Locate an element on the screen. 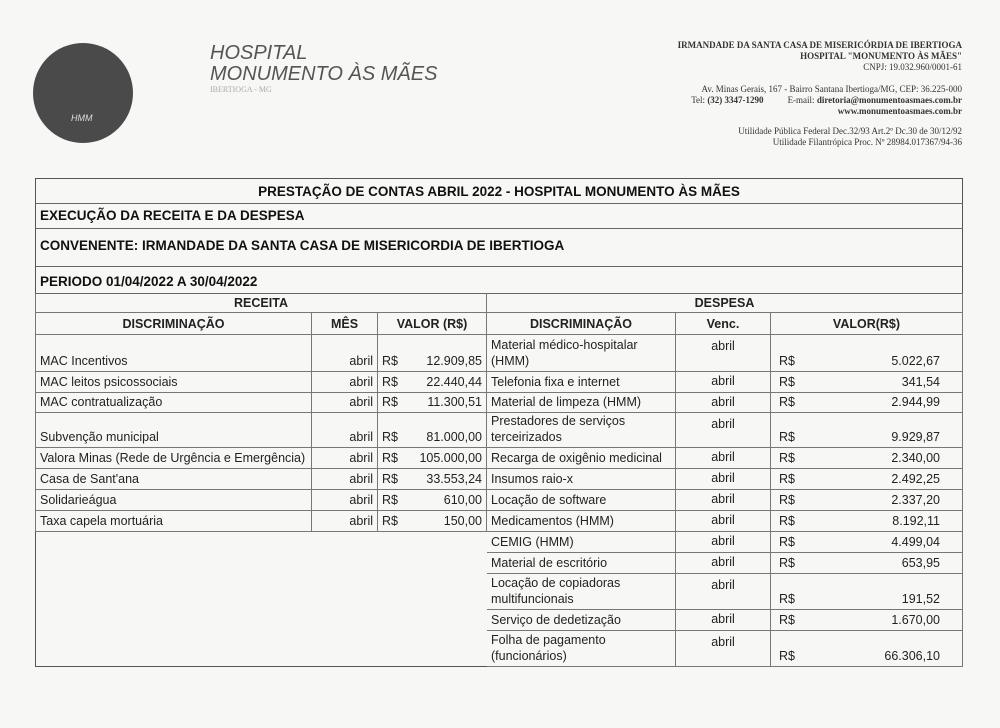 The width and height of the screenshot is (1000, 728). receita-column-header: MÊS is located at coordinates (345, 324).